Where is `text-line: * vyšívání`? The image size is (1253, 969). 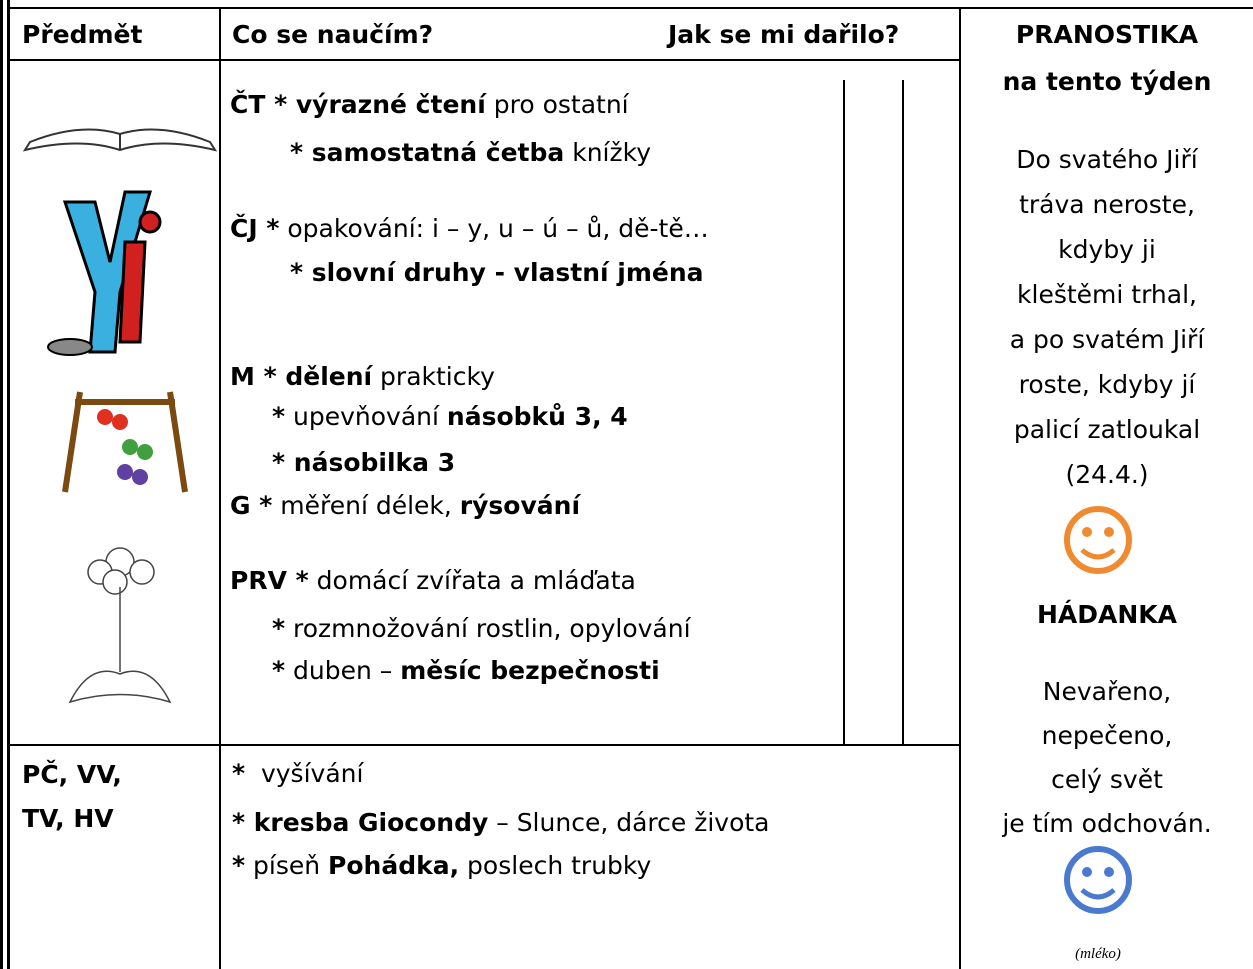
text-line: * vyšívání is located at coordinates (297, 773).